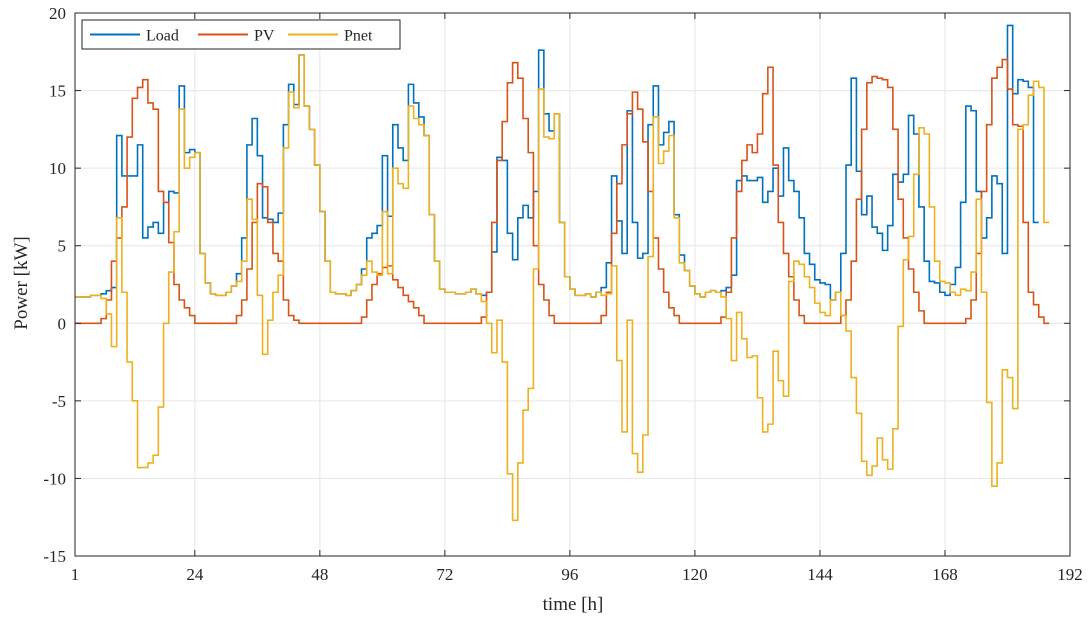 The height and width of the screenshot is (623, 1091). What do you see at coordinates (264, 36) in the screenshot?
I see `legend-label-pv: PV` at bounding box center [264, 36].